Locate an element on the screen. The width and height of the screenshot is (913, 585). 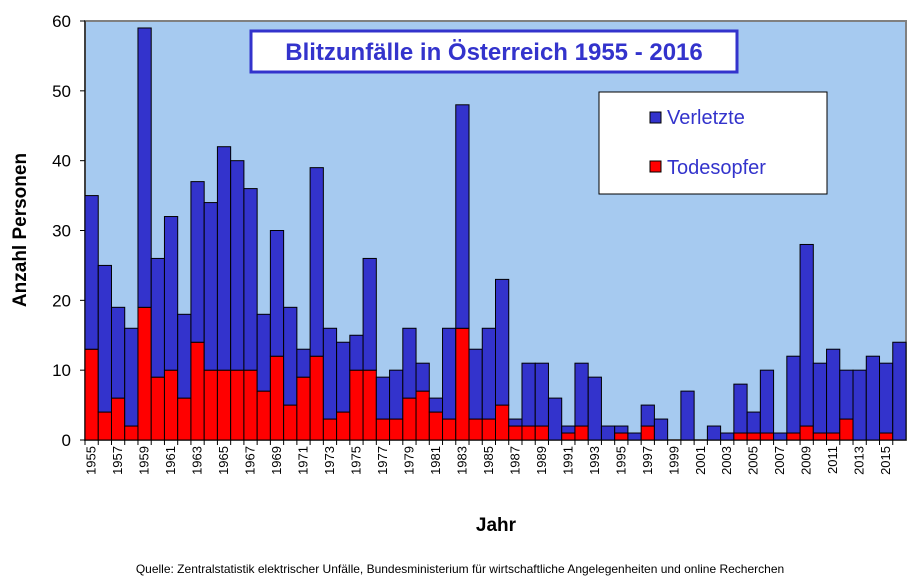
x-tick-label: 2009 is located at coordinates (806, 460).